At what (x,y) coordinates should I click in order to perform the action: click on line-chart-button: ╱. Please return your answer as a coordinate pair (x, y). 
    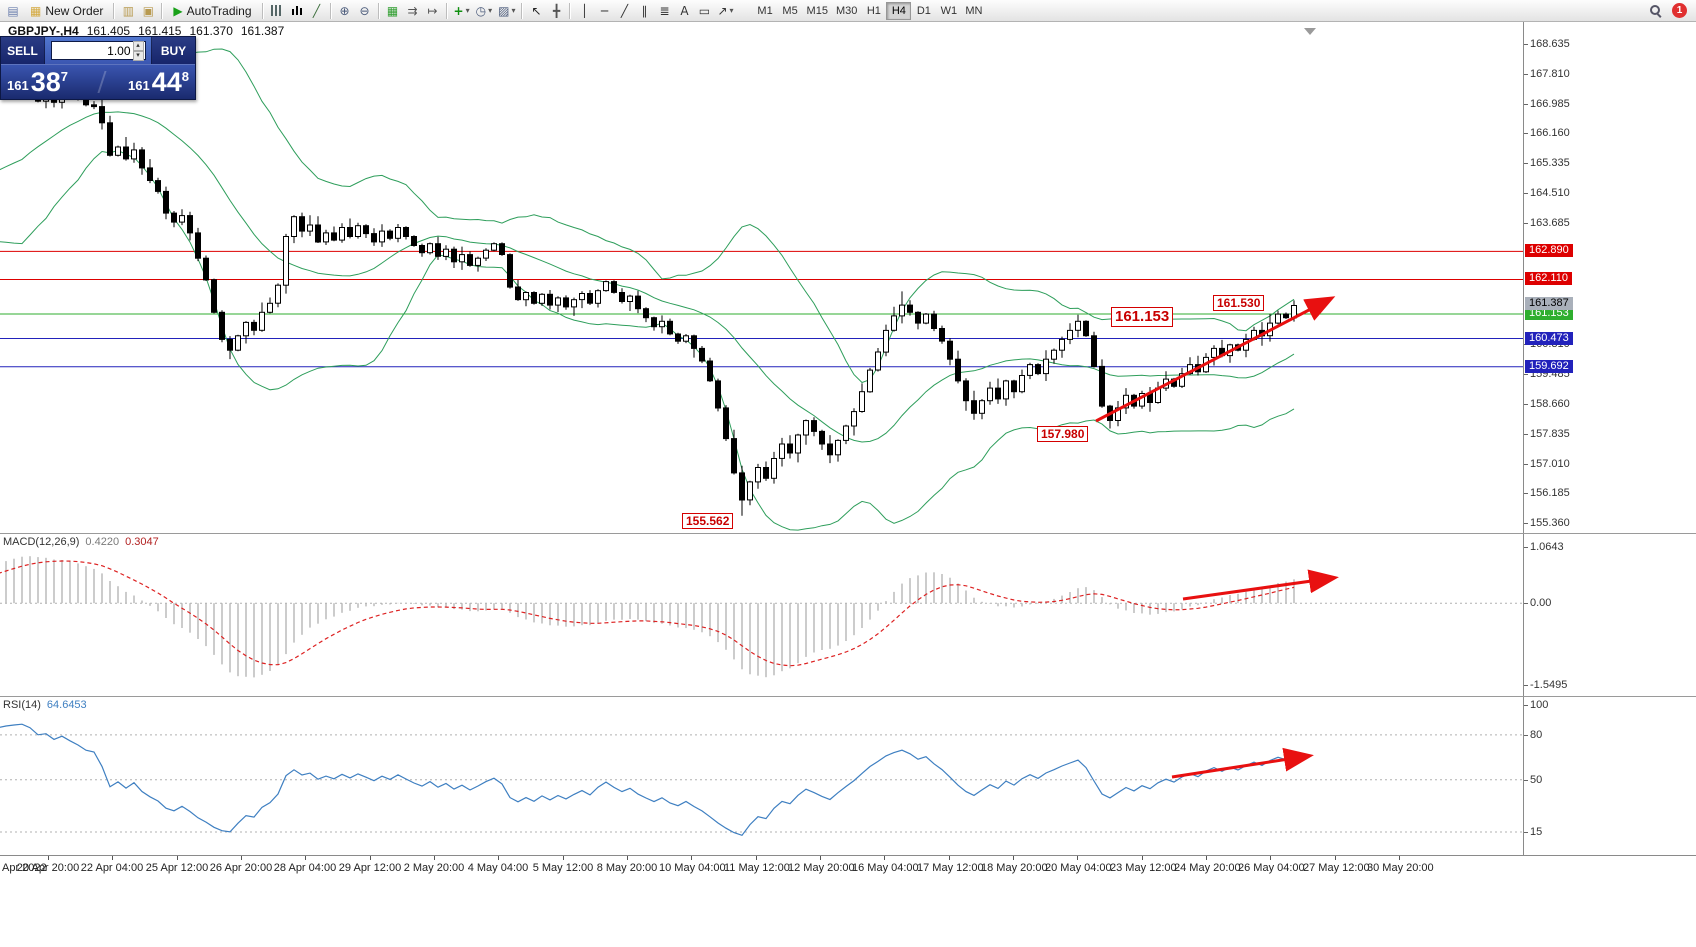
    Looking at the image, I should click on (317, 11).